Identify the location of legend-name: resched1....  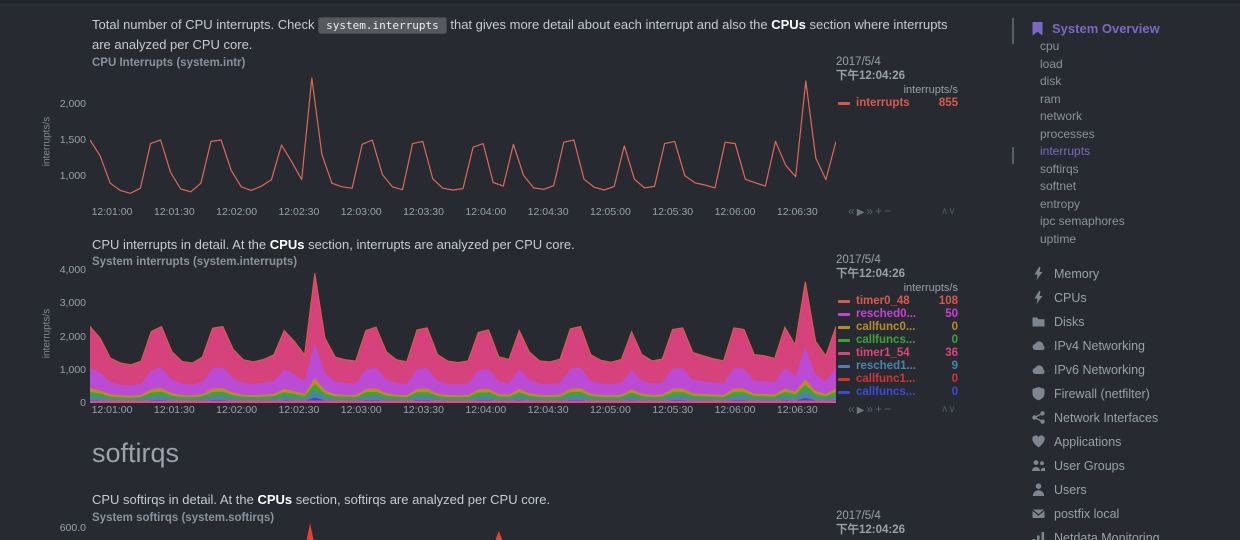
(886, 366).